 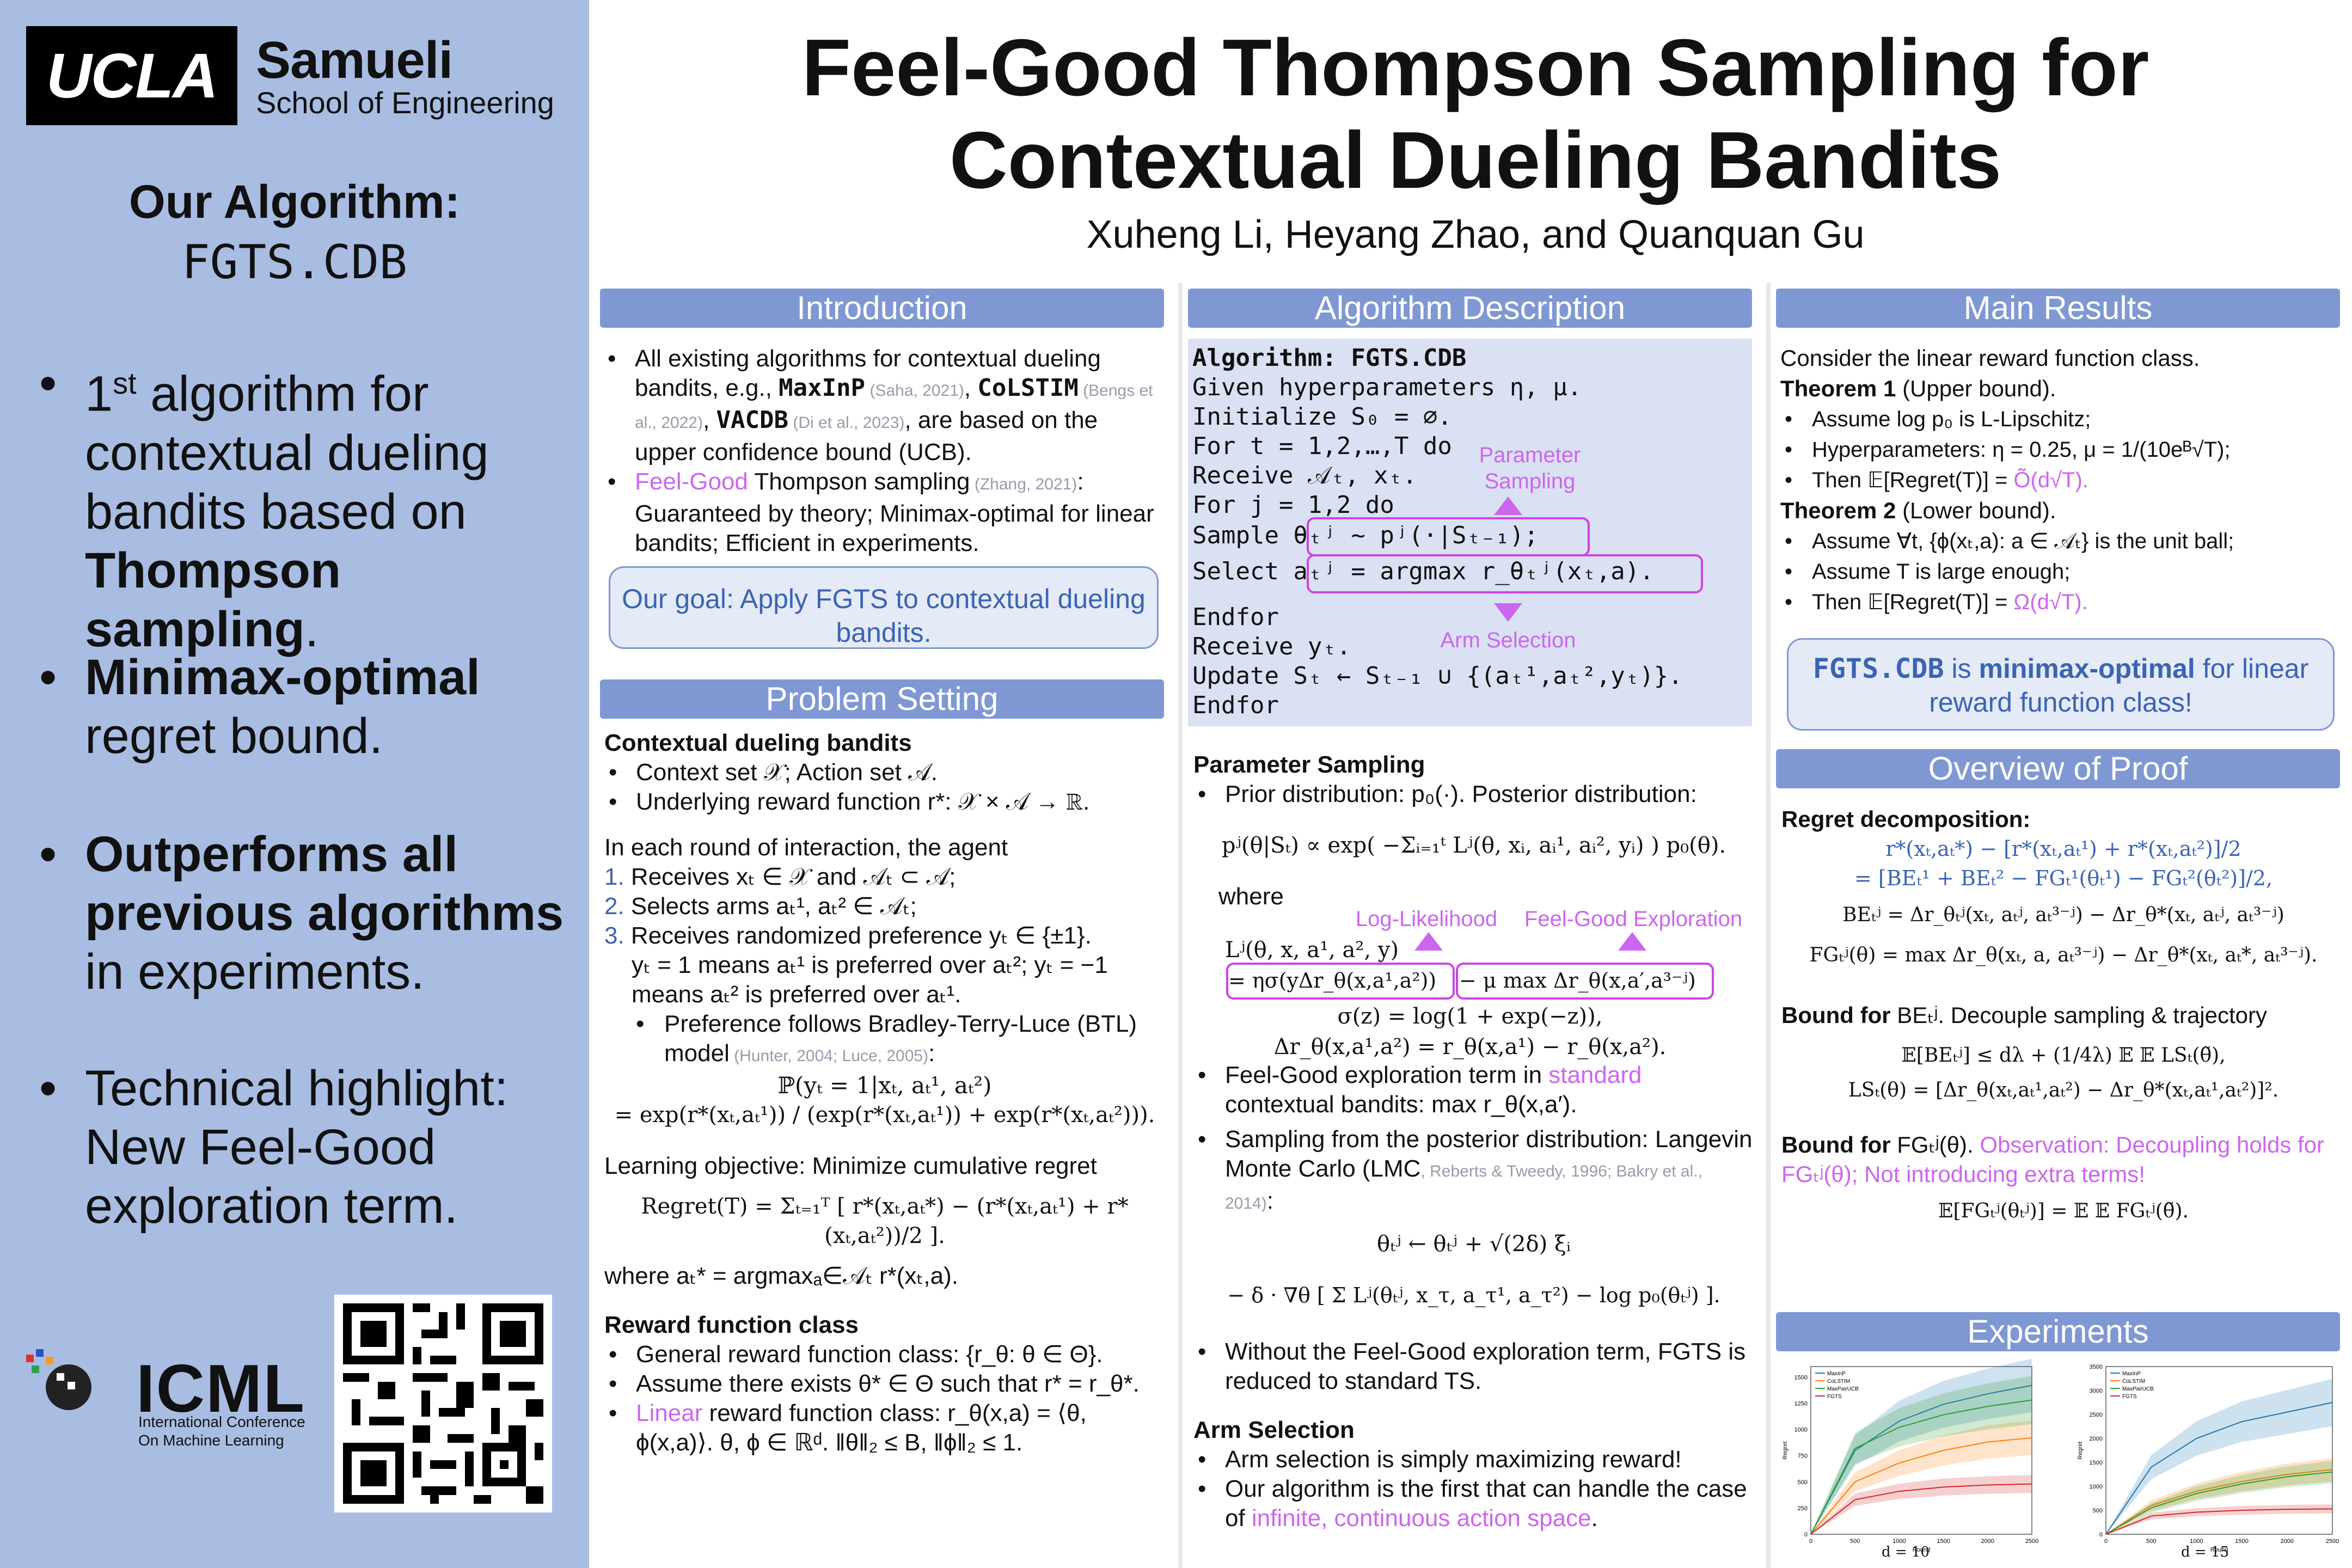 I want to click on log-likelihood-label: Log-Likelihood, so click(x=1426, y=919).